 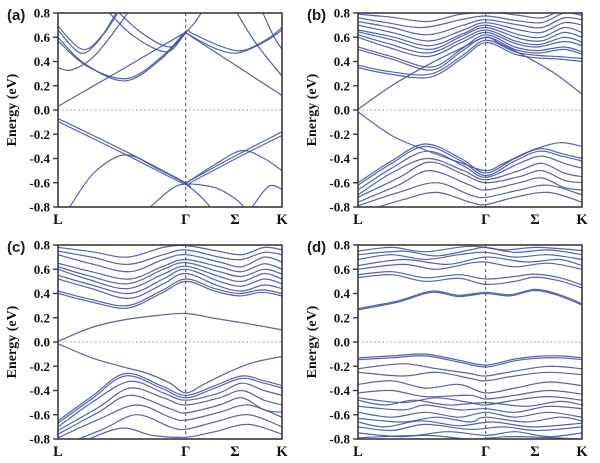 I want to click on panel-label-b: (b), so click(x=317, y=15).